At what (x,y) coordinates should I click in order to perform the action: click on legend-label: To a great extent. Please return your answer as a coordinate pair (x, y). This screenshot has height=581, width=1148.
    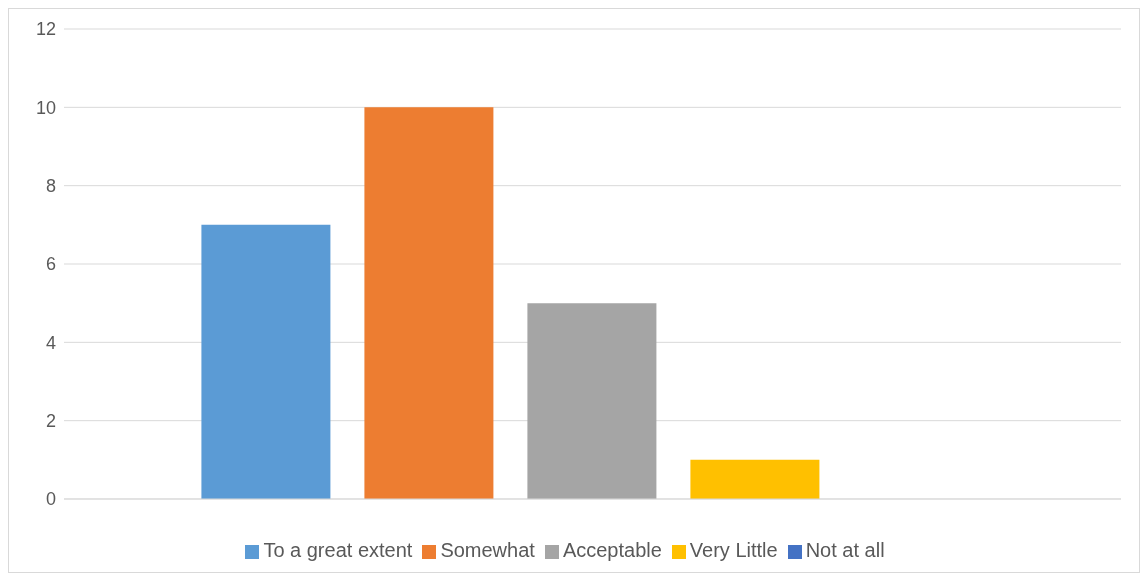
    Looking at the image, I should click on (338, 550).